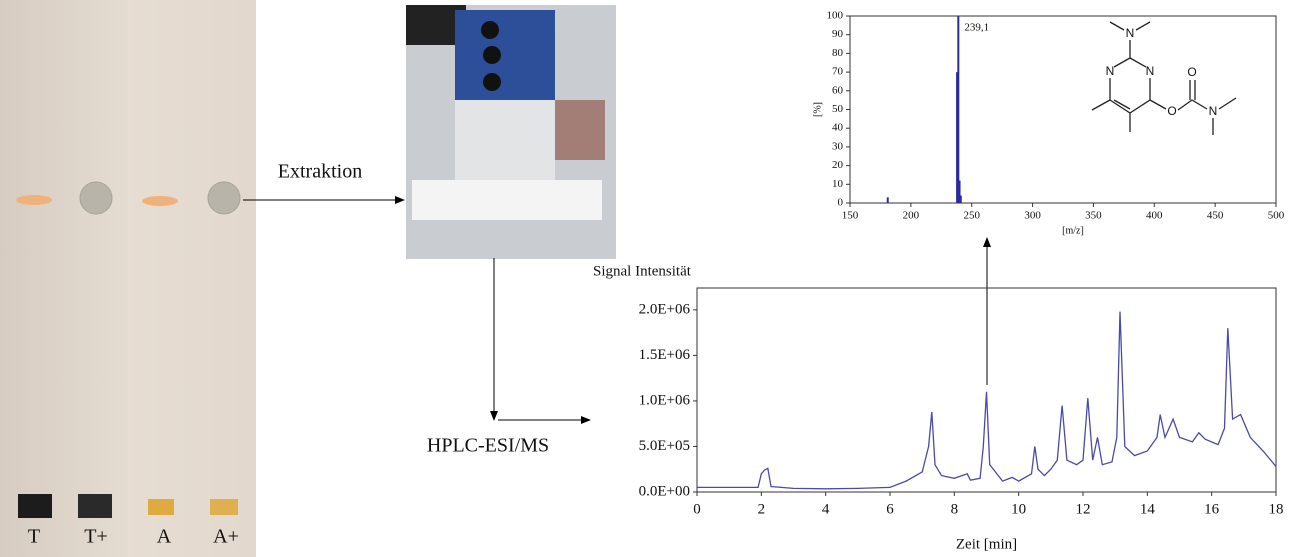 The image size is (1299, 557). I want to click on x-tick-label: 8, so click(955, 509).